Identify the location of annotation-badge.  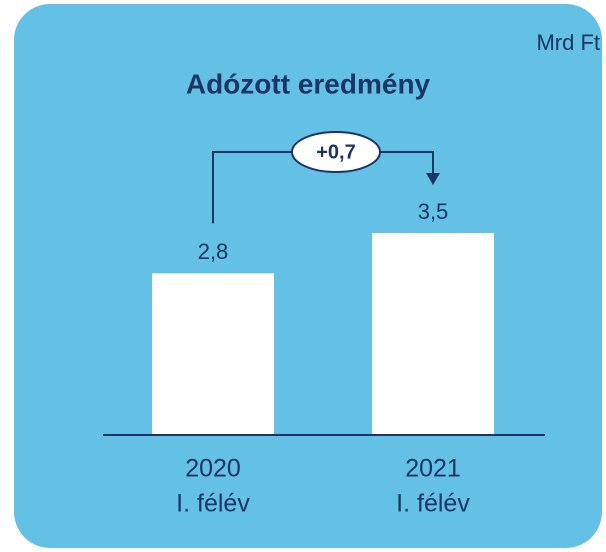
(336, 152).